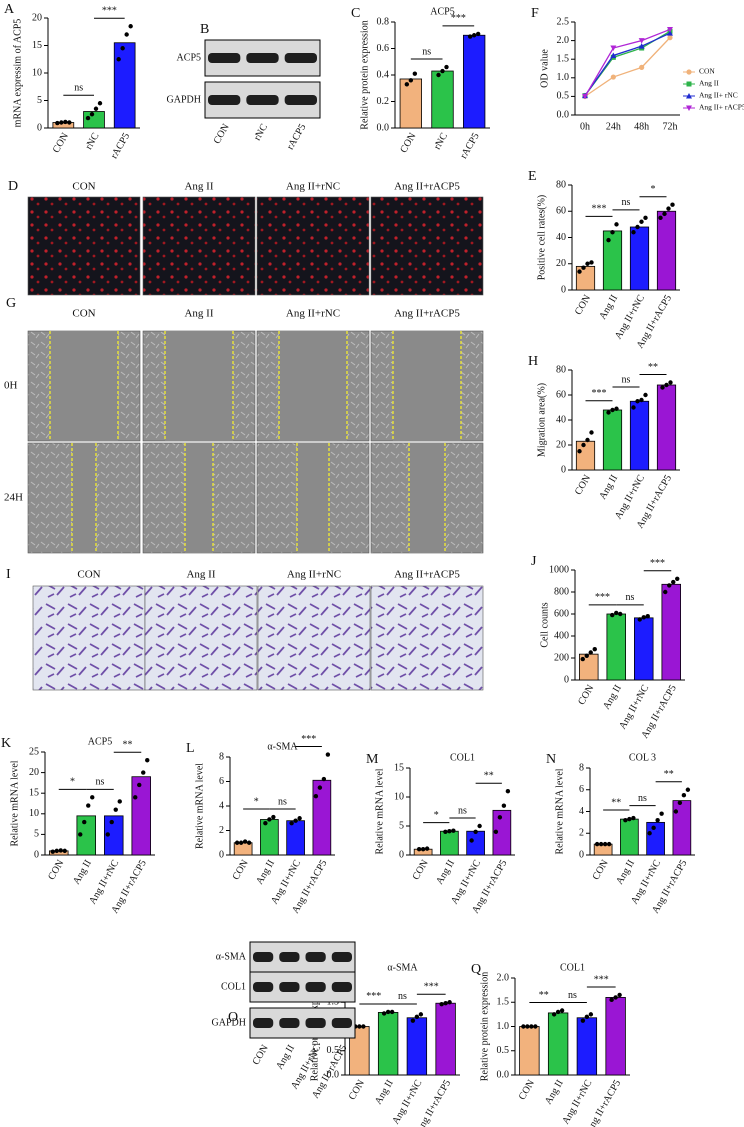 This screenshot has height=1127, width=744. Describe the element at coordinates (402, 967) in the screenshot. I see `chart-title: α-SMA` at that location.